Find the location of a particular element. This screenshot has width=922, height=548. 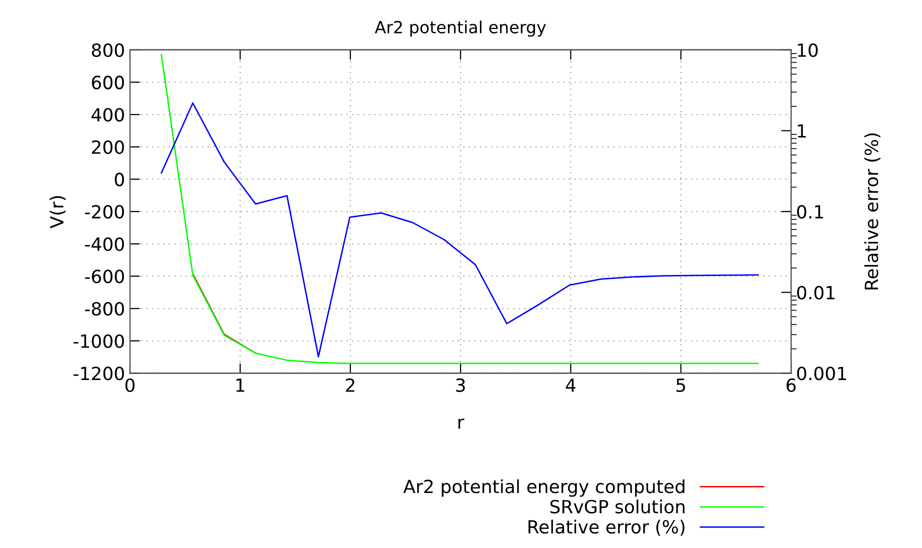

y-tick-label: -800 is located at coordinates (104, 309).